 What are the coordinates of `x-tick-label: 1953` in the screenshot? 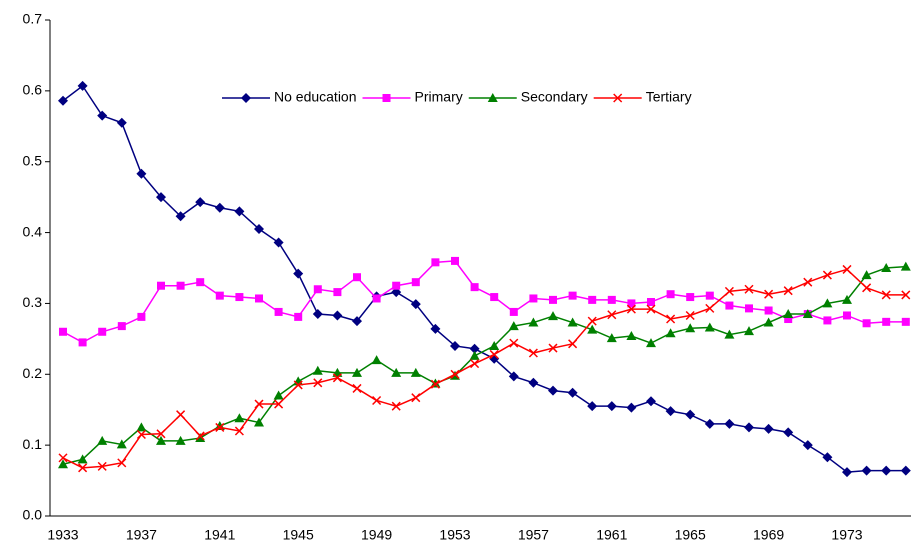 It's located at (454, 535).